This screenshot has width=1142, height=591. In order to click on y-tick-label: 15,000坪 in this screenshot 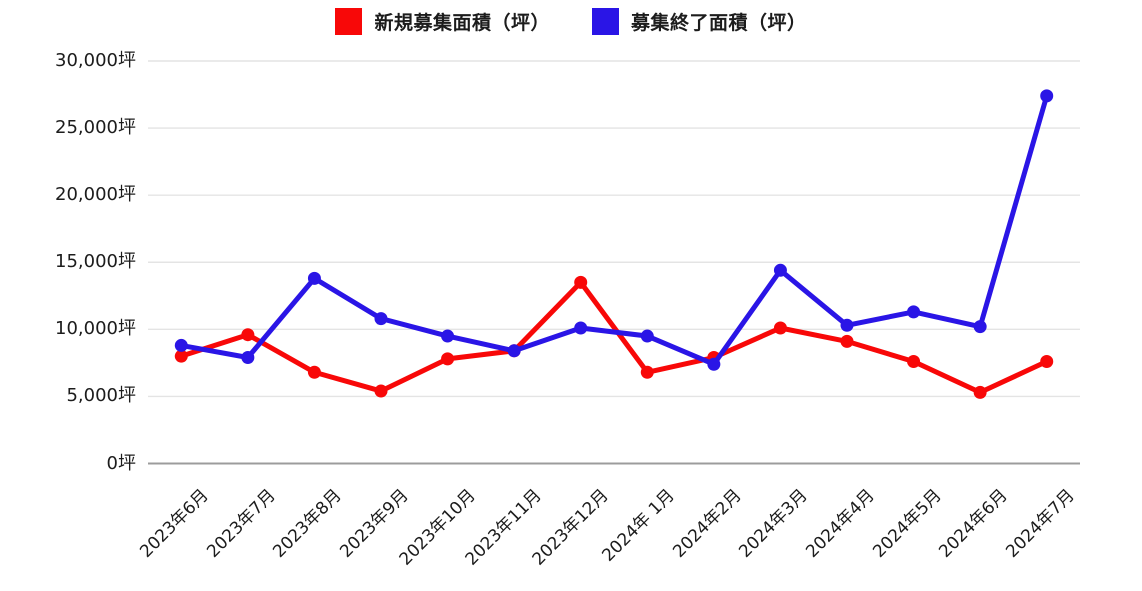, I will do `click(95, 262)`.